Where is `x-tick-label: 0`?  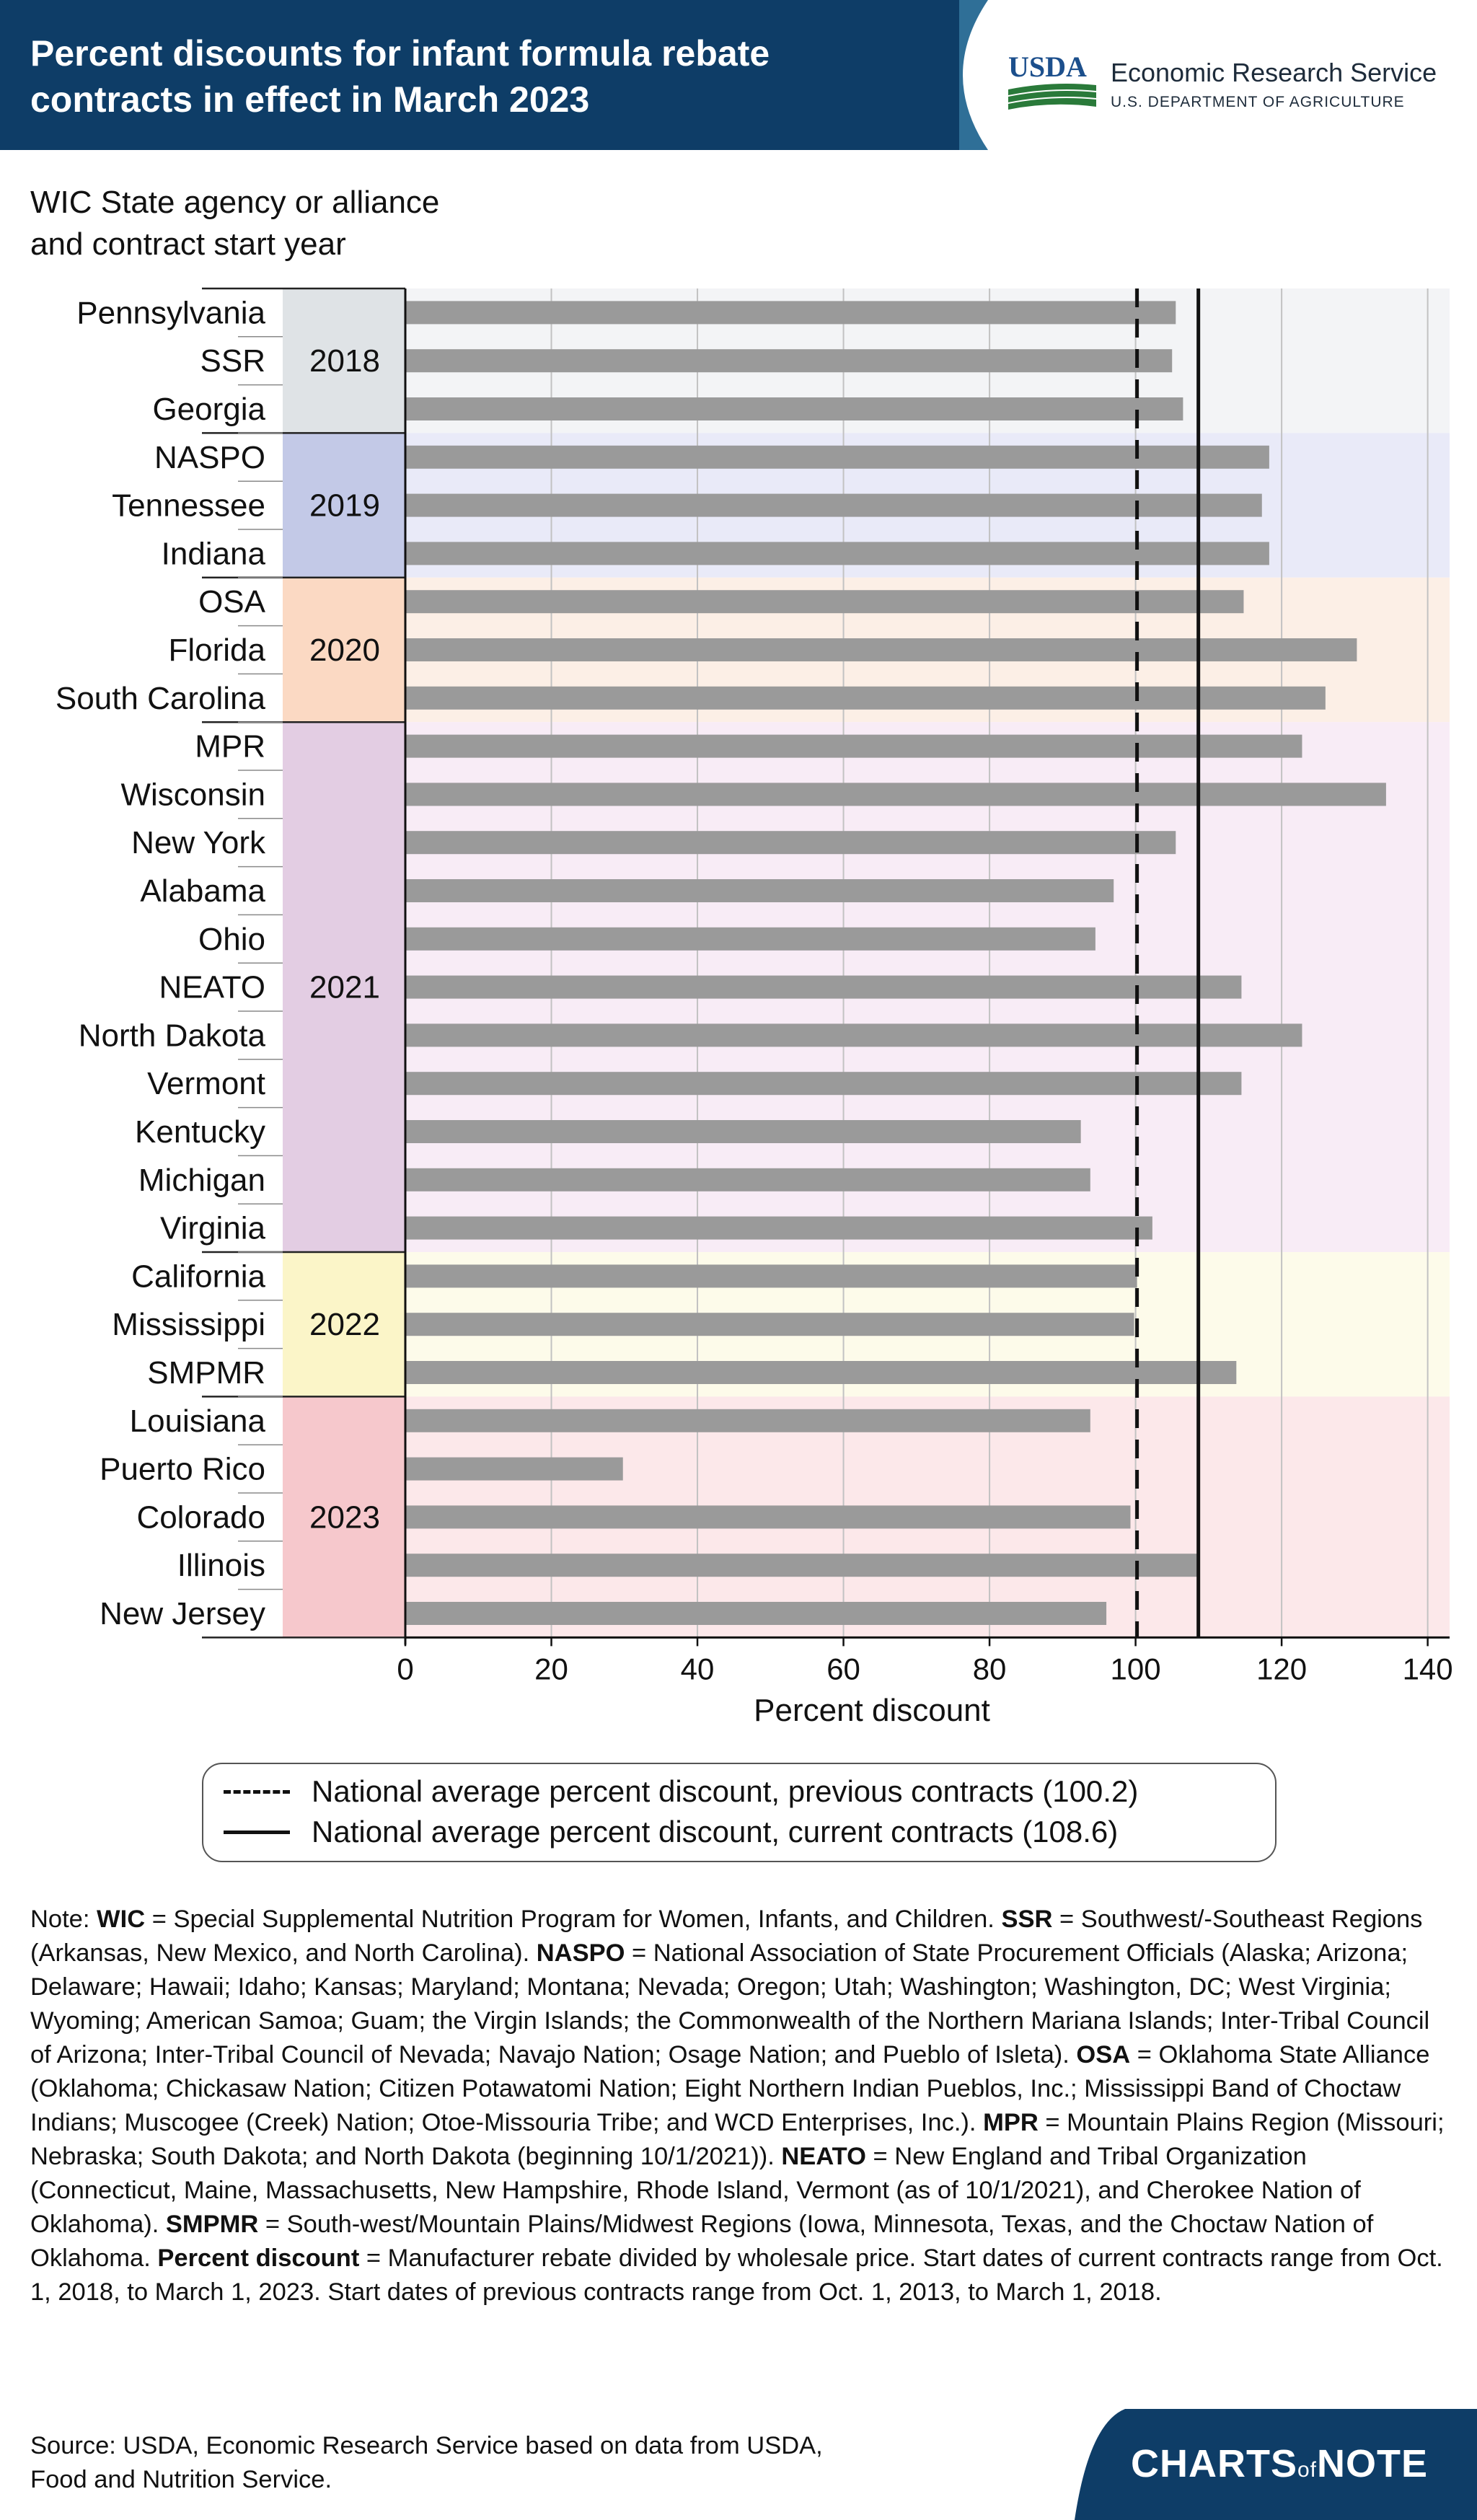
x-tick-label: 0 is located at coordinates (405, 1669).